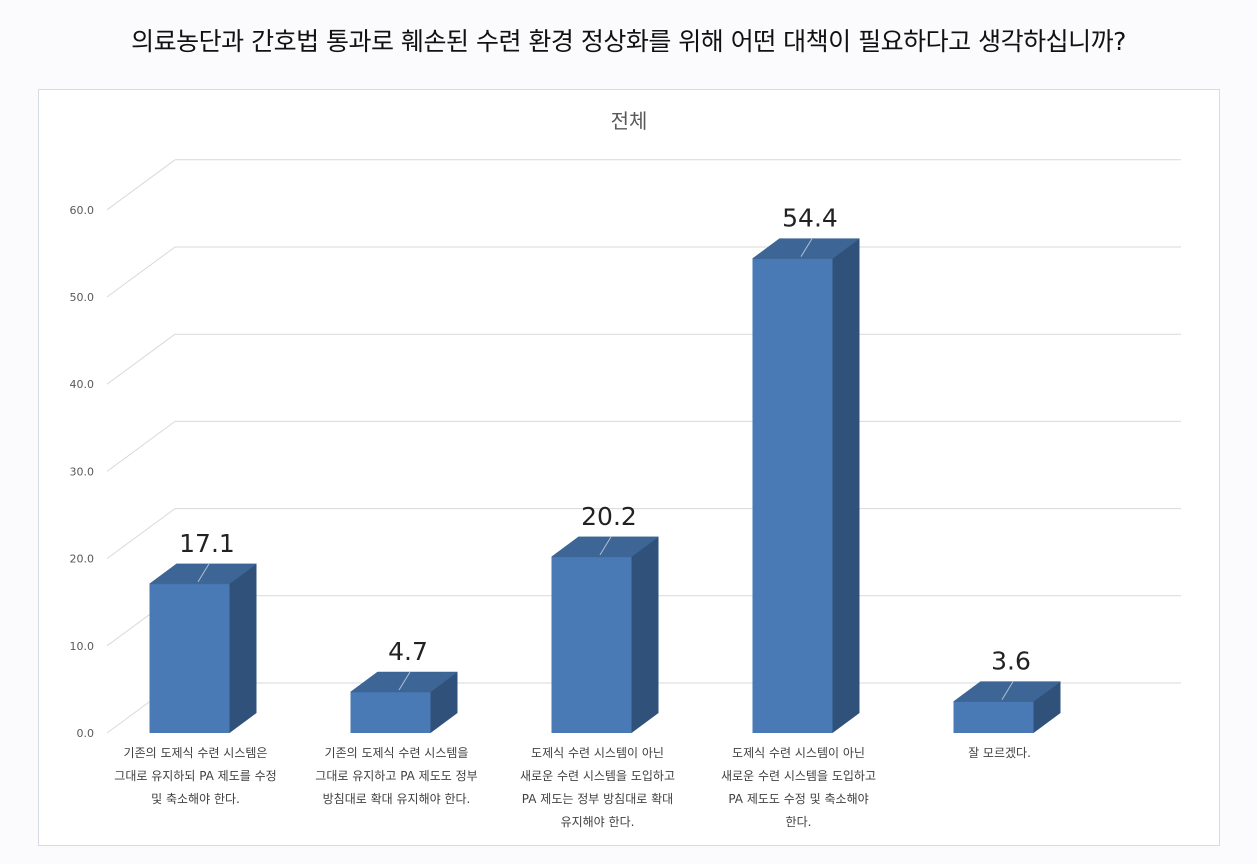 This screenshot has width=1257, height=864. What do you see at coordinates (82, 384) in the screenshot?
I see `y-tick-label: 40.0` at bounding box center [82, 384].